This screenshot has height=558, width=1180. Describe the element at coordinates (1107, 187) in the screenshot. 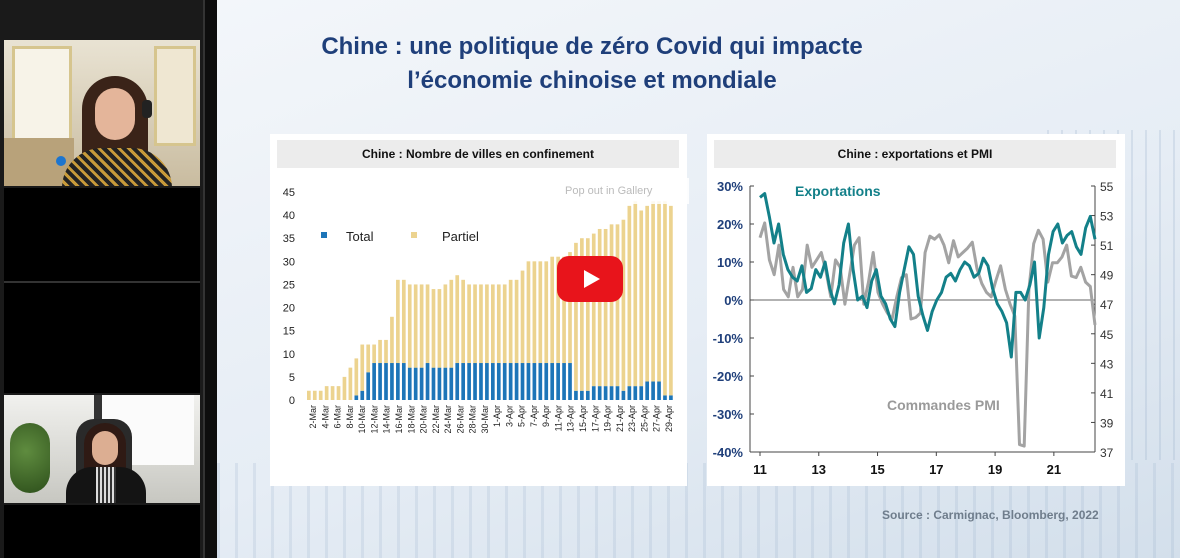

I see `y-right-tick-label: 55` at that location.